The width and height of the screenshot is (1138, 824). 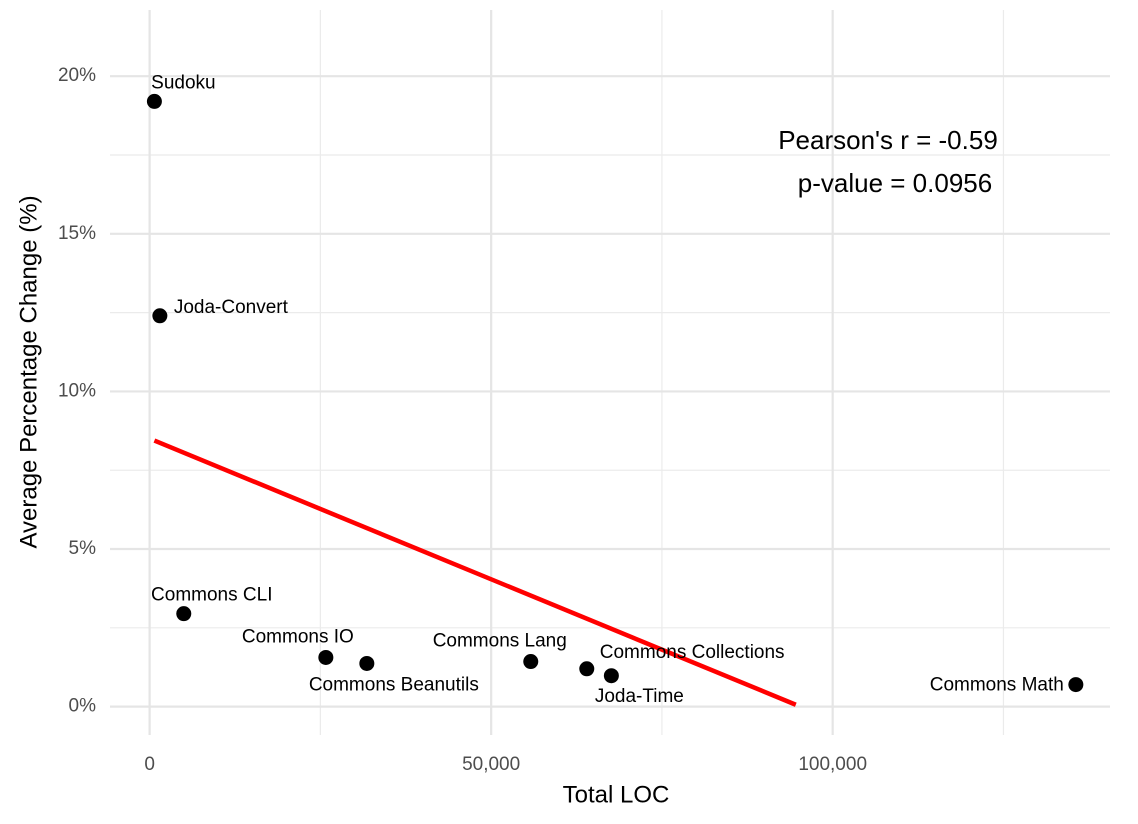 What do you see at coordinates (500, 641) in the screenshot?
I see `point-label: Commons Lang` at bounding box center [500, 641].